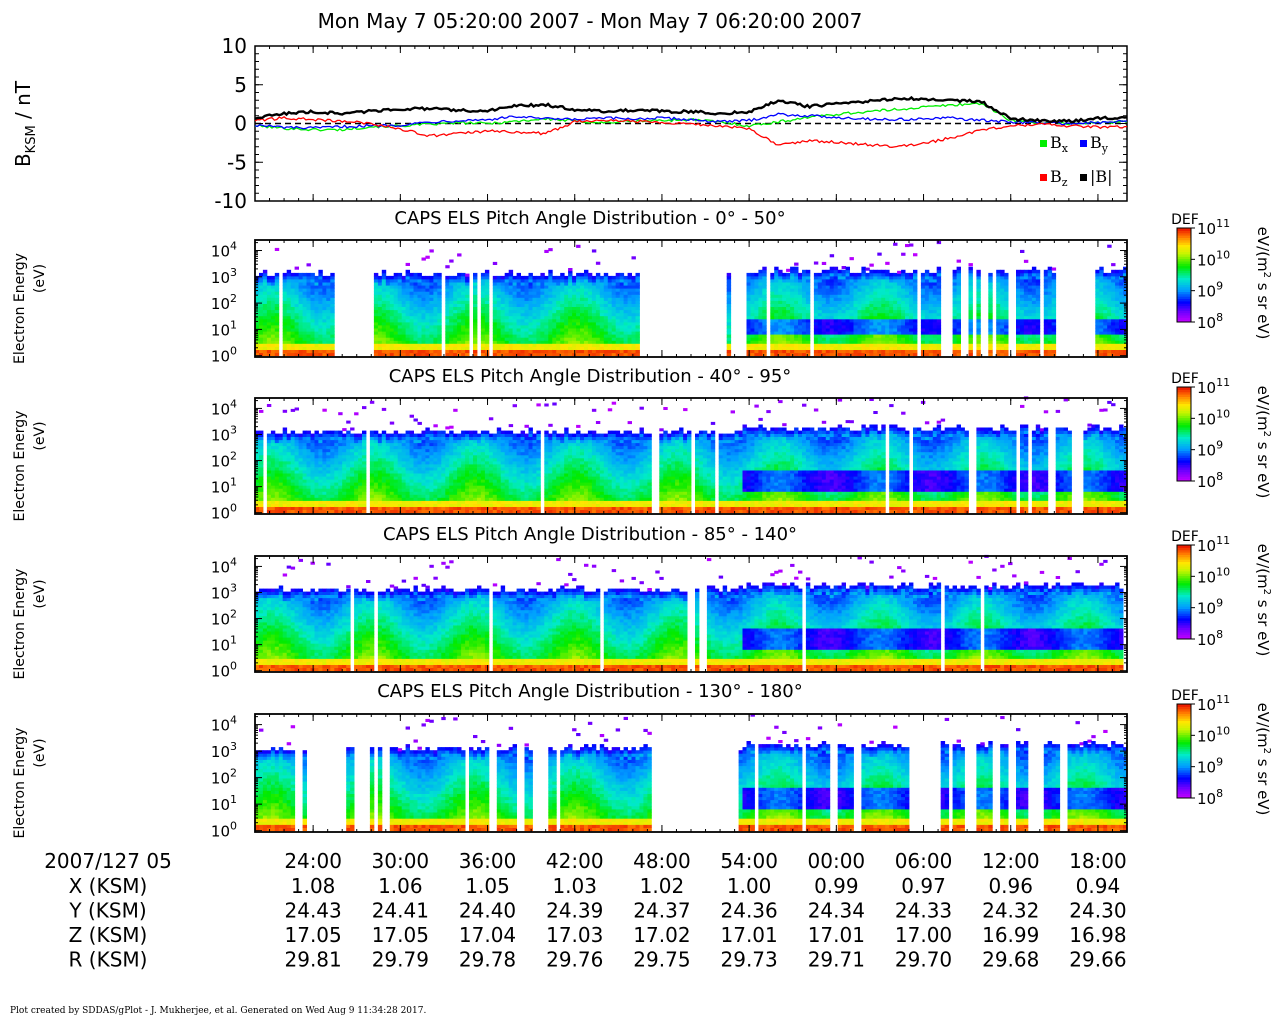  What do you see at coordinates (224, 276) in the screenshot?
I see `y-tick-label: 103` at bounding box center [224, 276].